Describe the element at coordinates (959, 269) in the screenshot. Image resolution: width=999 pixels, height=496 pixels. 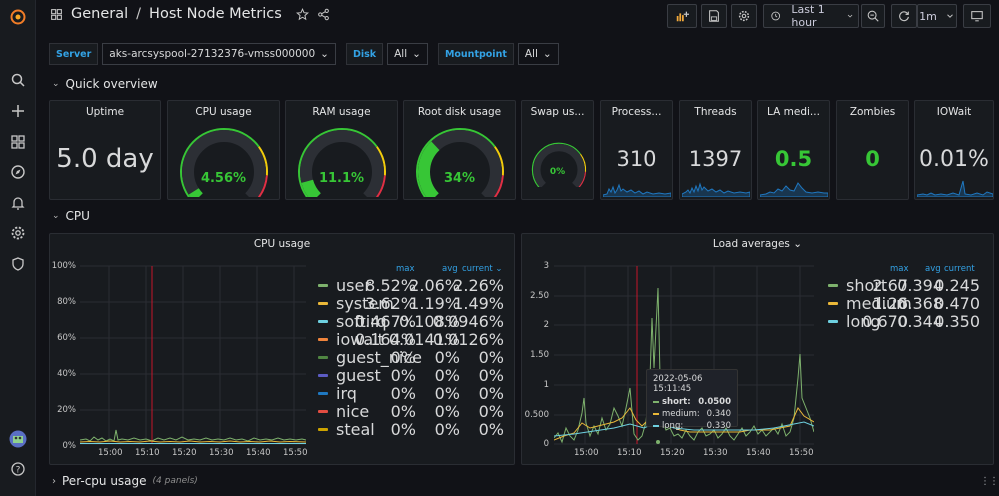
I see `legend-header-current: current` at that location.